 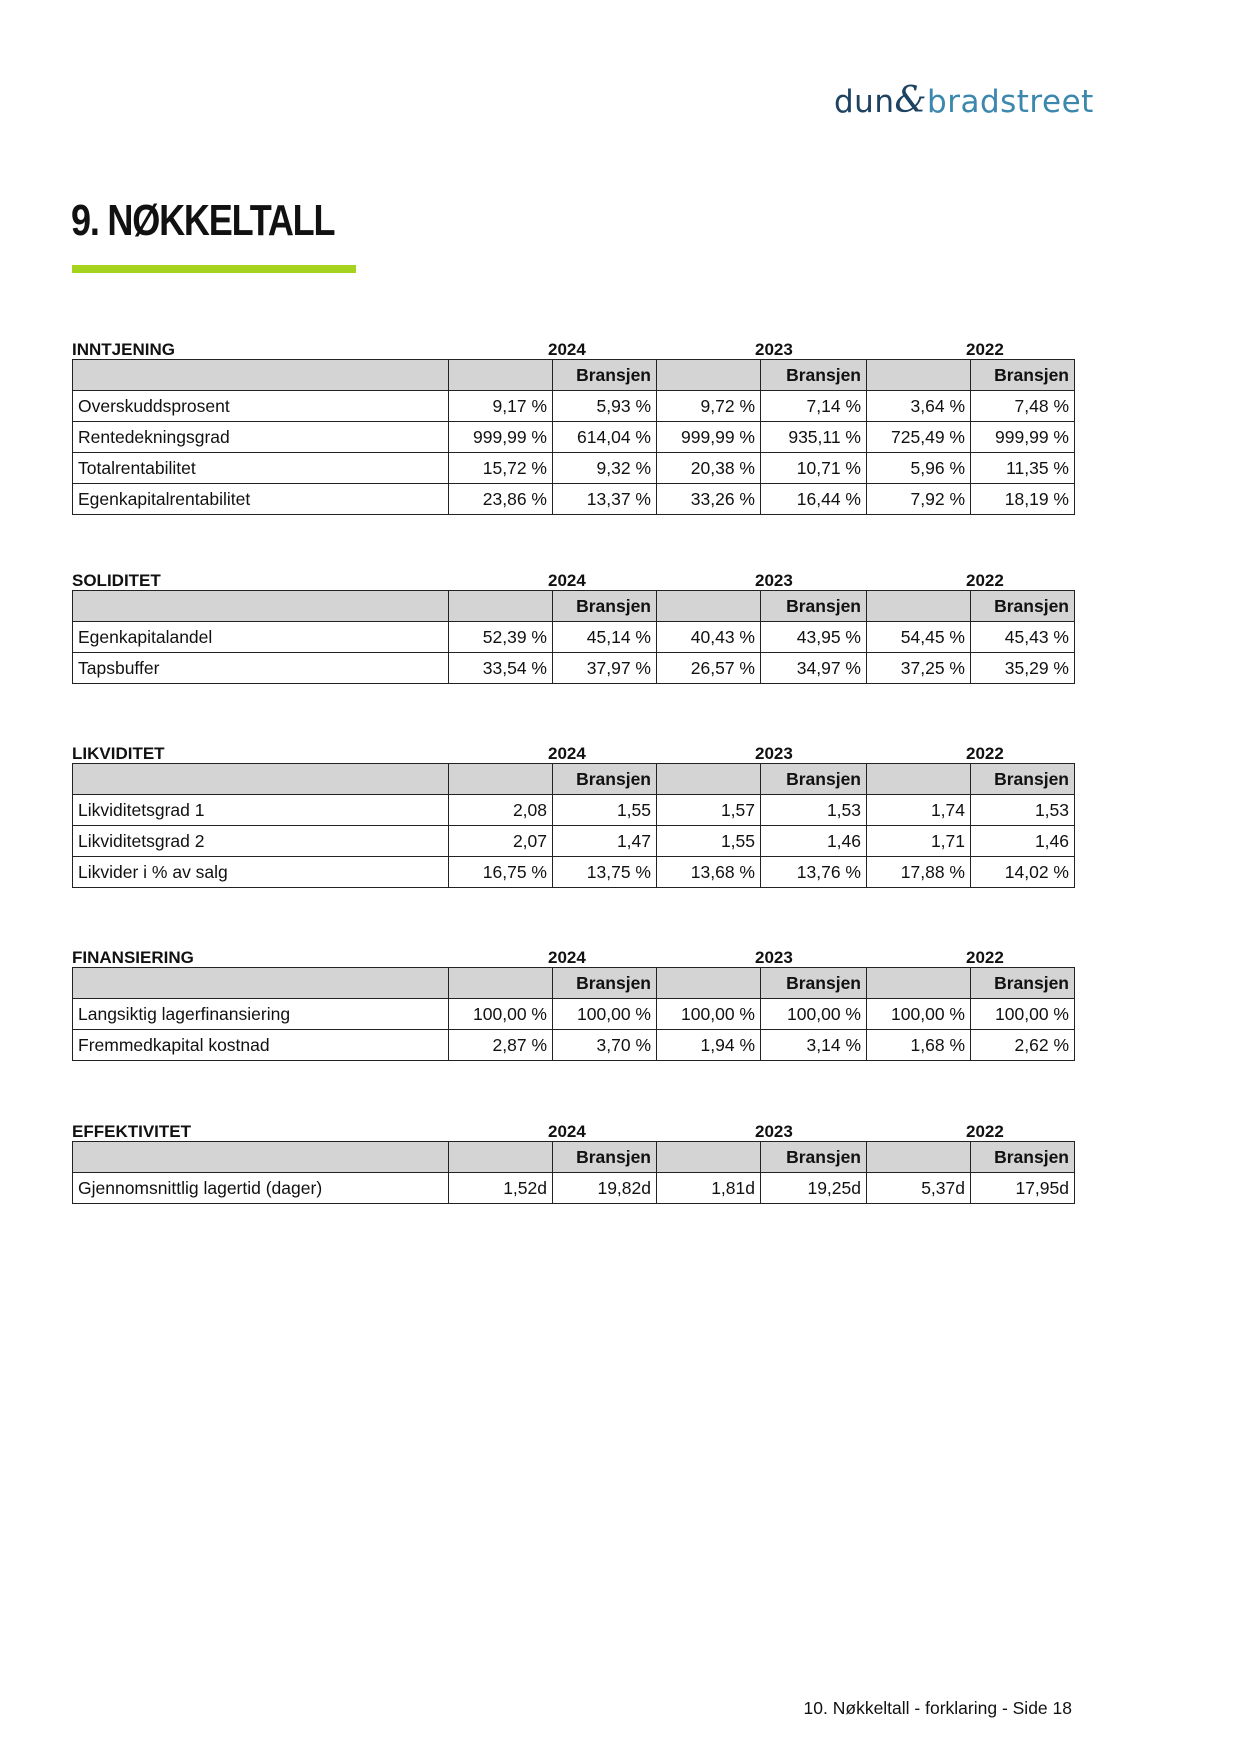 I want to click on company-value: 40,43 %, so click(x=708, y=637).